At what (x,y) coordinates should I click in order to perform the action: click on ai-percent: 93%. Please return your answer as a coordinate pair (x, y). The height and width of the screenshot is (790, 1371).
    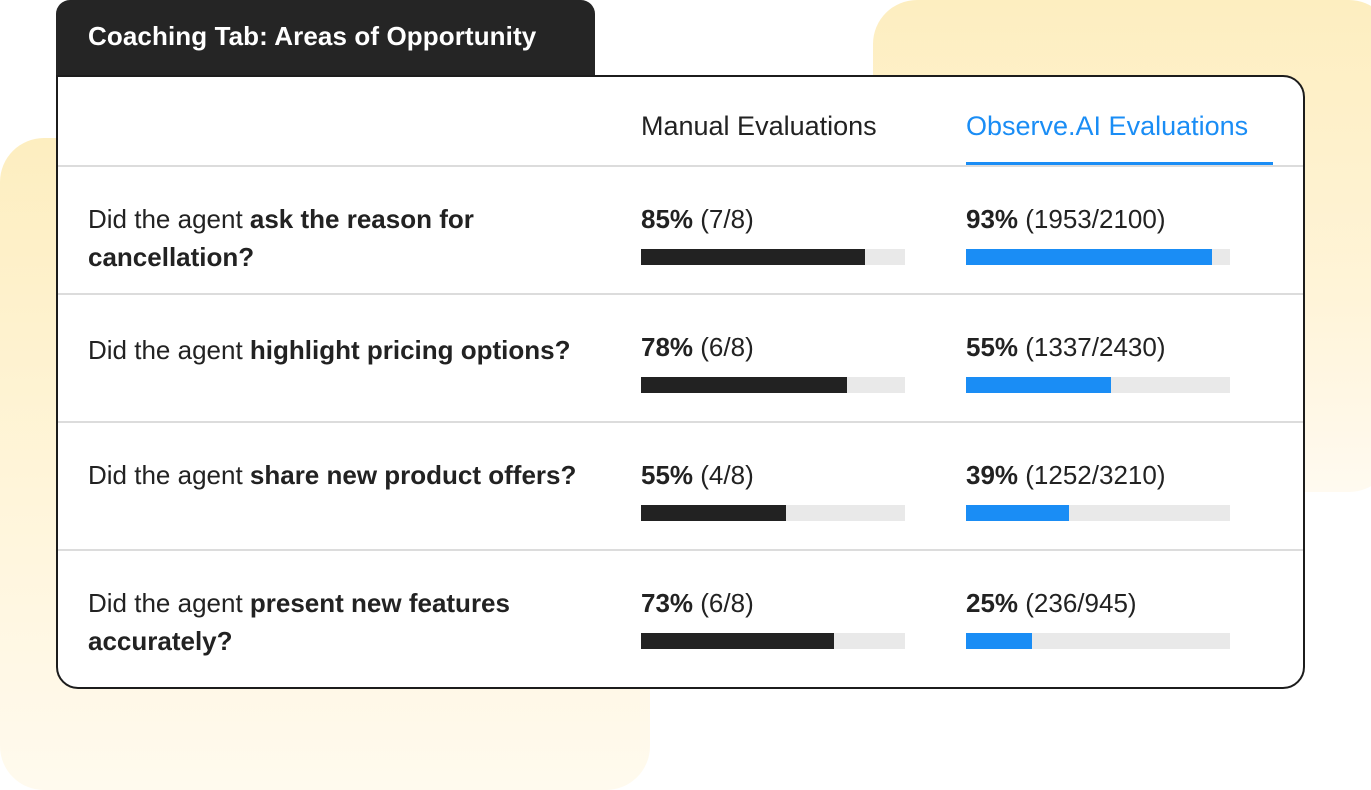
    Looking at the image, I should click on (992, 219).